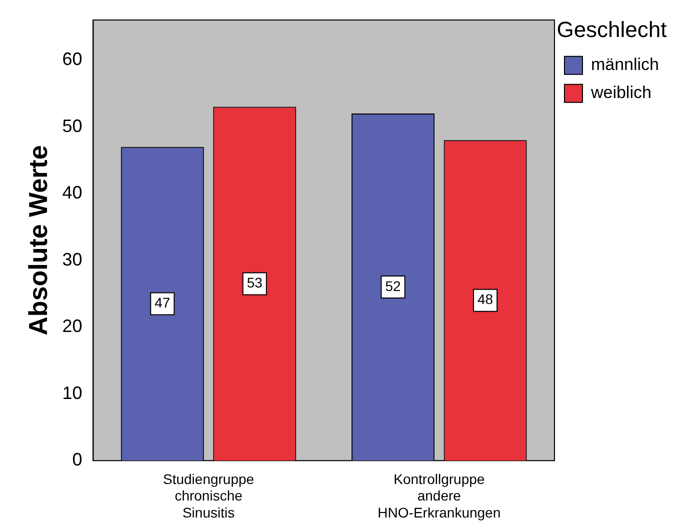  What do you see at coordinates (393, 286) in the screenshot?
I see `data-label: 52` at bounding box center [393, 286].